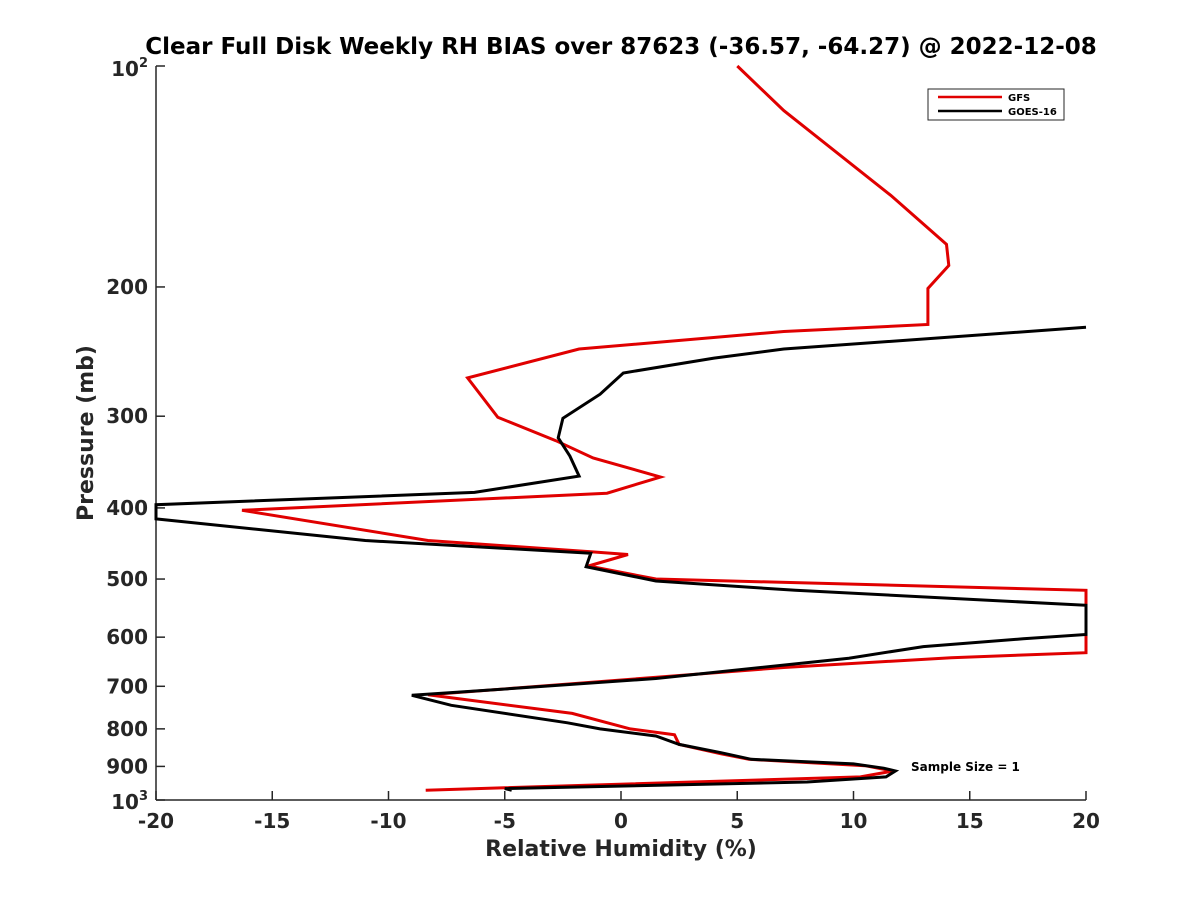  I want to click on y-tick-bottom-exp: 3, so click(143, 796).